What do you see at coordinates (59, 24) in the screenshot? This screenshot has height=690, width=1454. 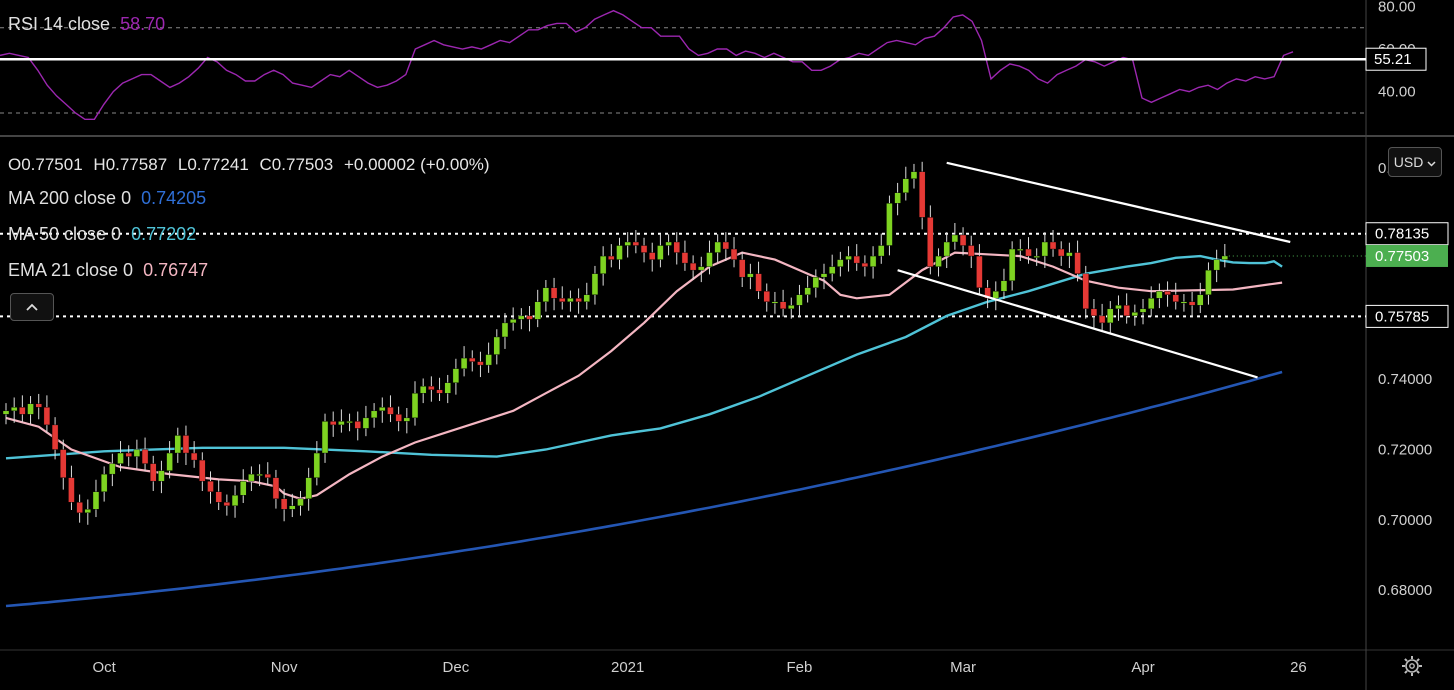 I see `rsi-label: RSI 14 close` at bounding box center [59, 24].